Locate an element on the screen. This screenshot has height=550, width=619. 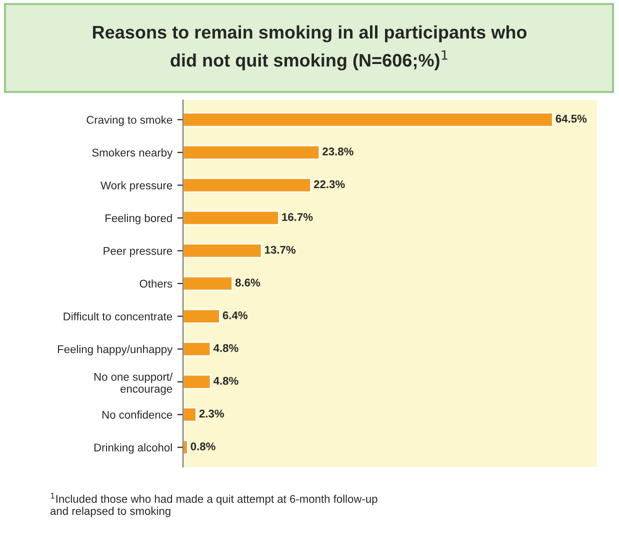
y-tick-label: No confidence is located at coordinates (137, 414).